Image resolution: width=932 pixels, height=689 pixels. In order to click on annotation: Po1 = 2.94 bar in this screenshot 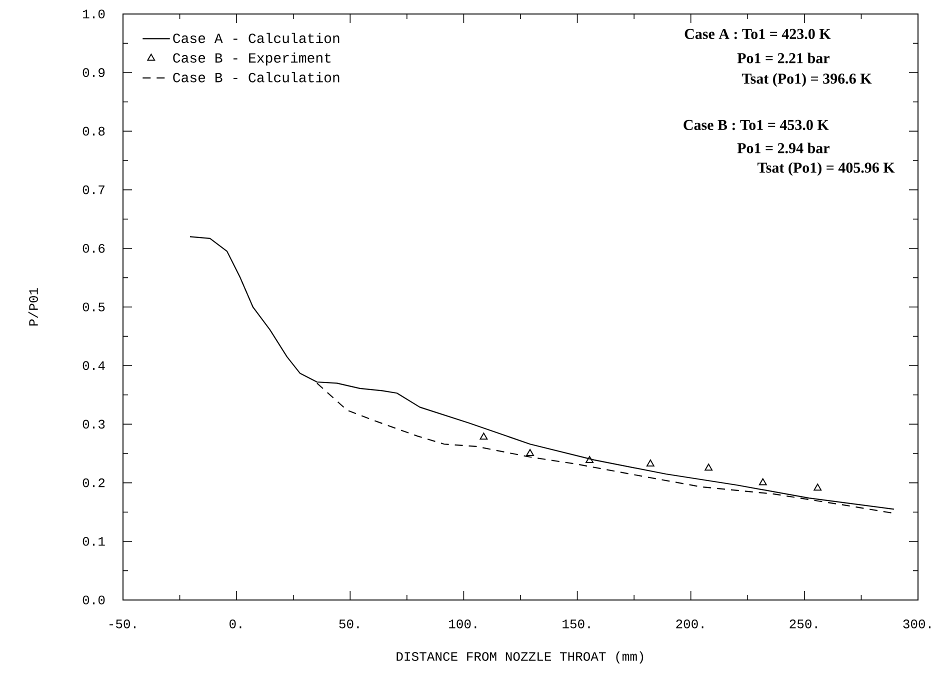, I will do `click(783, 148)`.